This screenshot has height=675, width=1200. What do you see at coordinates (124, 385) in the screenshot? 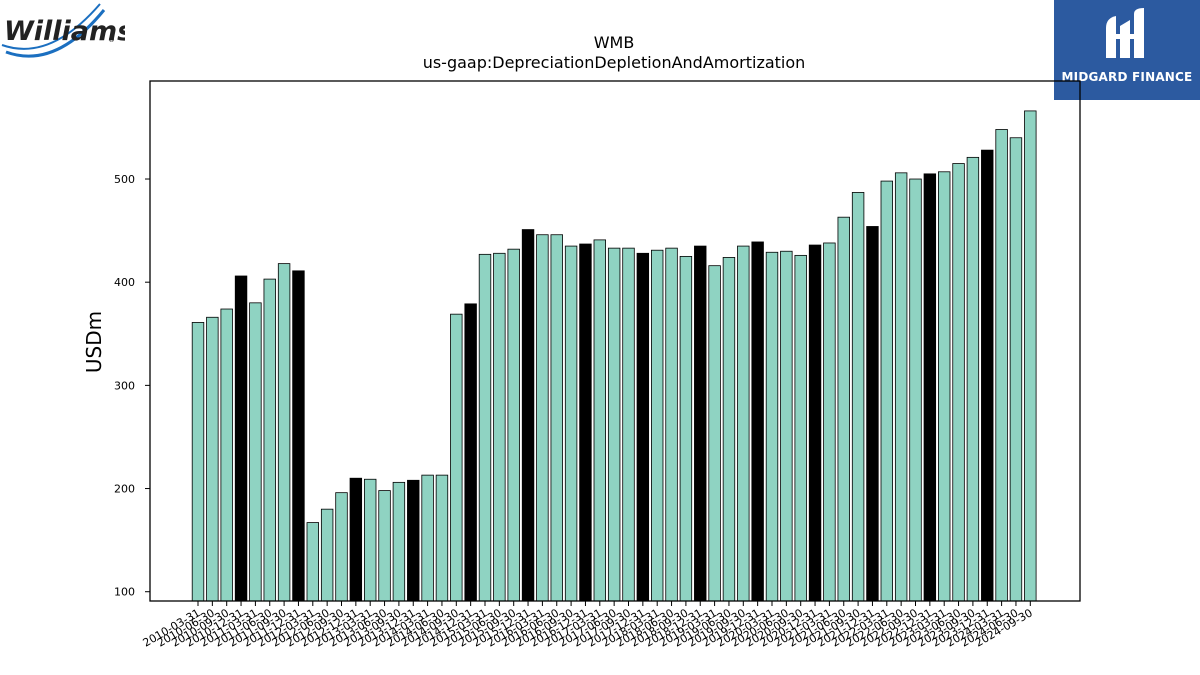
I see `y-tick-label: 300` at bounding box center [124, 385].